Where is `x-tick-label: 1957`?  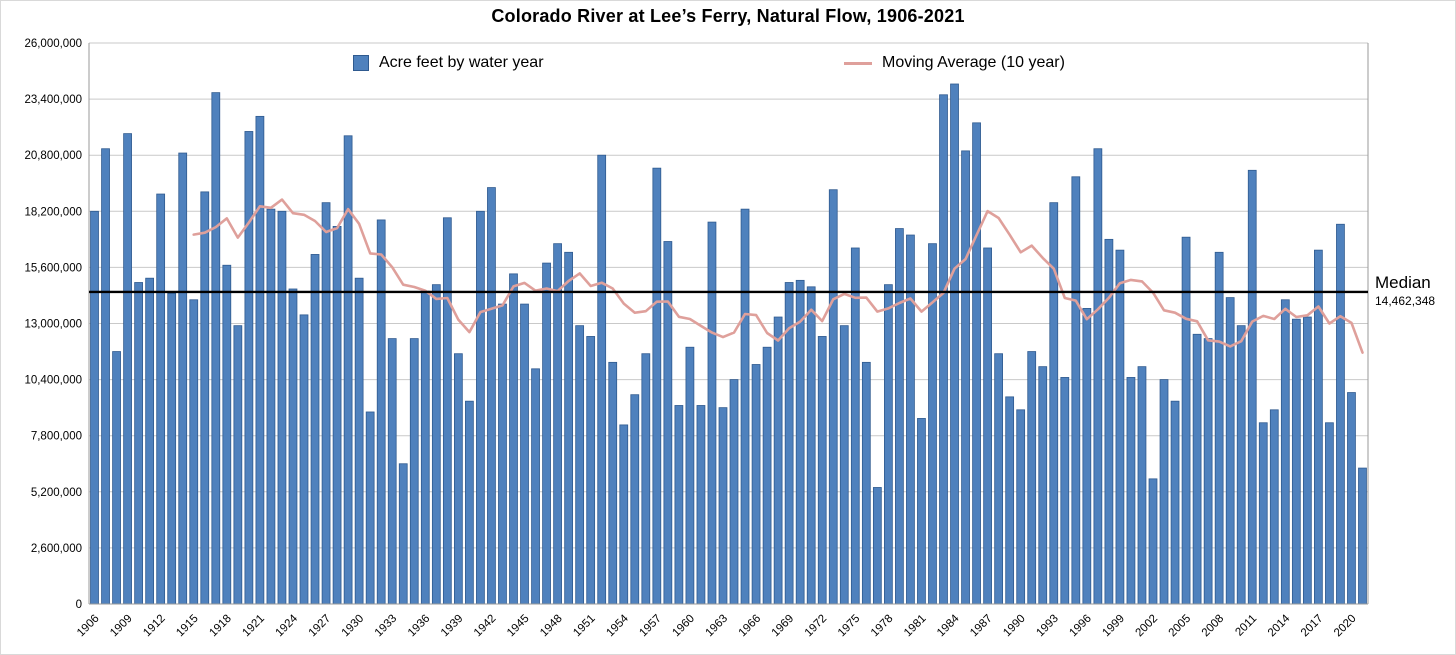 x-tick-label: 1957 is located at coordinates (650, 626).